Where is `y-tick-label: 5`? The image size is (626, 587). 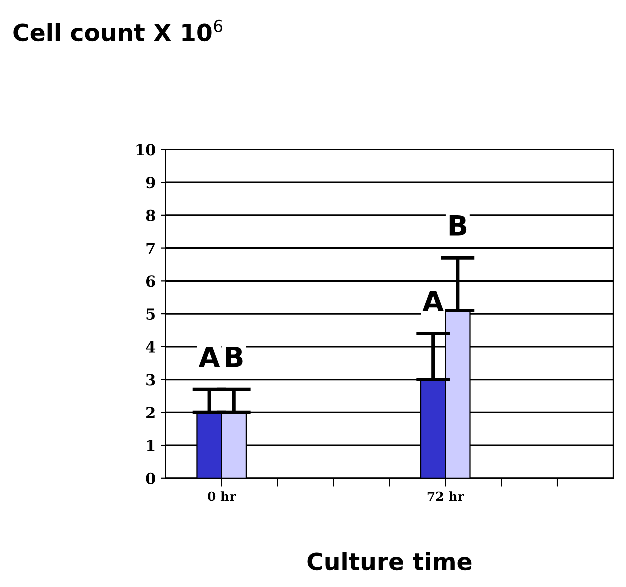
y-tick-label: 5 is located at coordinates (151, 314).